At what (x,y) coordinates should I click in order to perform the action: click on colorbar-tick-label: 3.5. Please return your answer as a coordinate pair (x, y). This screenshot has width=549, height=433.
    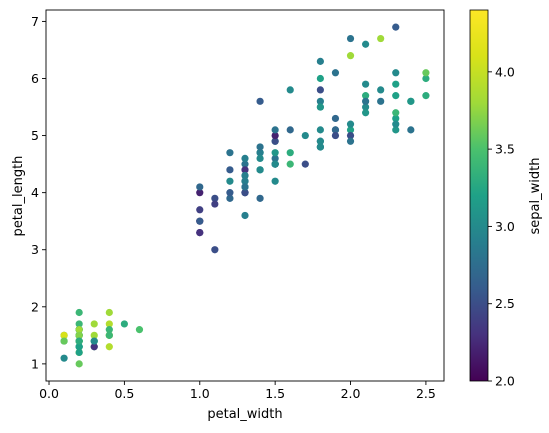
    Looking at the image, I should click on (505, 149).